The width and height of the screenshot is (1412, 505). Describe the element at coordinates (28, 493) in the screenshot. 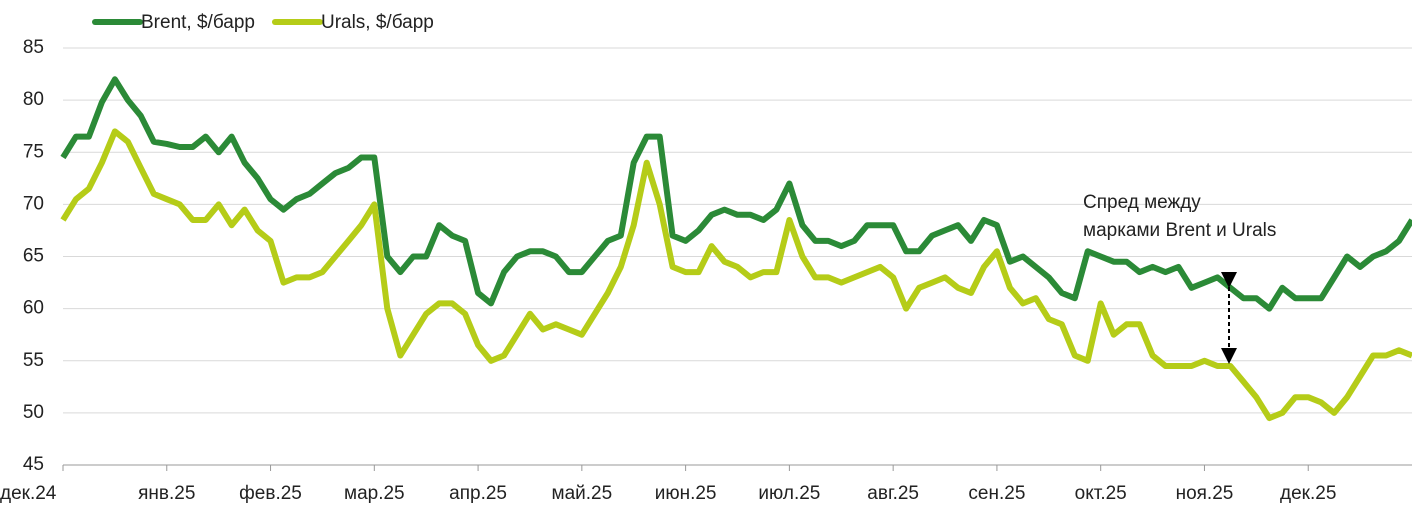

I see `x-tick-label: дек.24` at that location.